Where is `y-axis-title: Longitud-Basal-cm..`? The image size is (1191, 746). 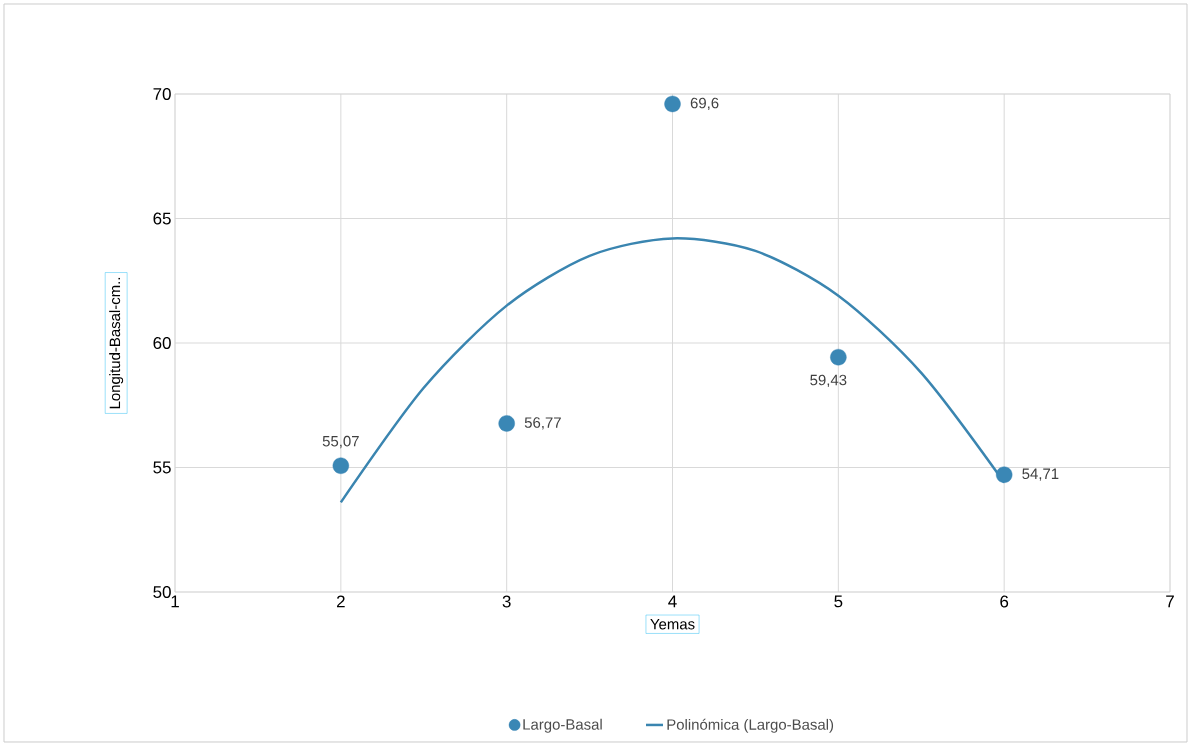 y-axis-title: Longitud-Basal-cm.. is located at coordinates (116, 343).